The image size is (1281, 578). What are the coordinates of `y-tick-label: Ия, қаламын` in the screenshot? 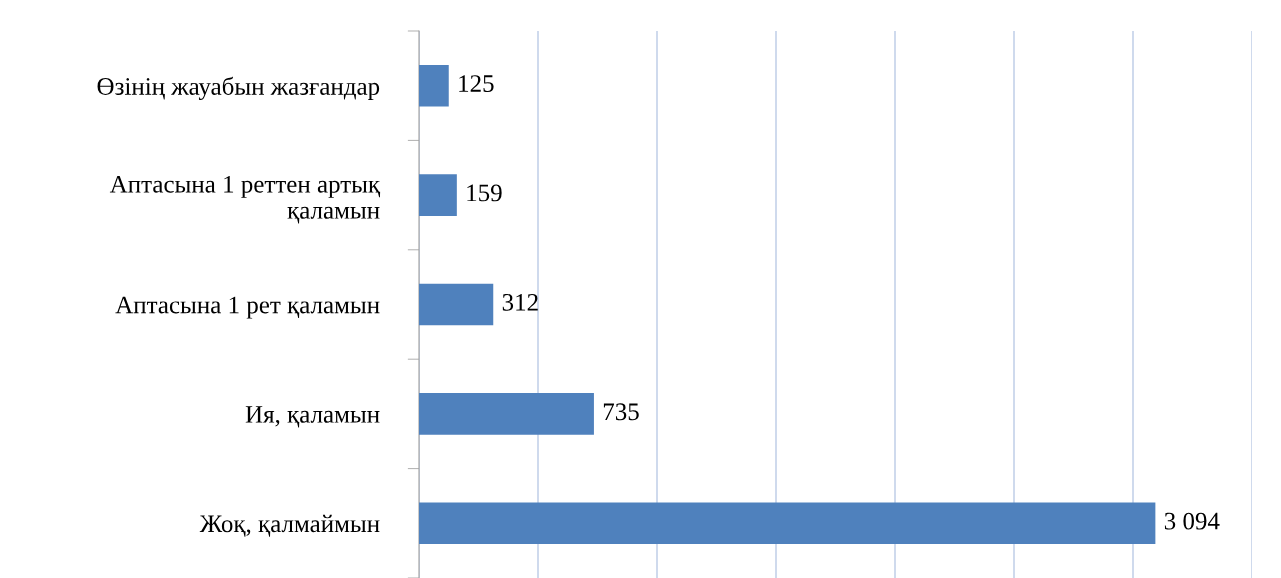 It's located at (312, 417).